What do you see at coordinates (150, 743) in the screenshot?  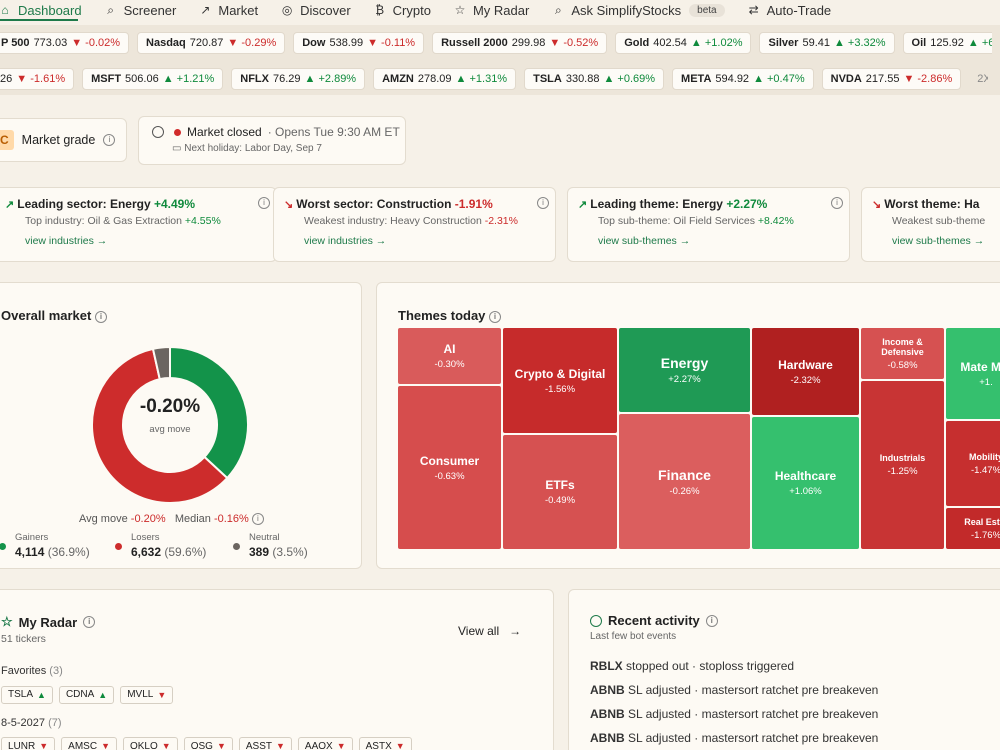 I see `ticker-tag: OKLO ▼` at bounding box center [150, 743].